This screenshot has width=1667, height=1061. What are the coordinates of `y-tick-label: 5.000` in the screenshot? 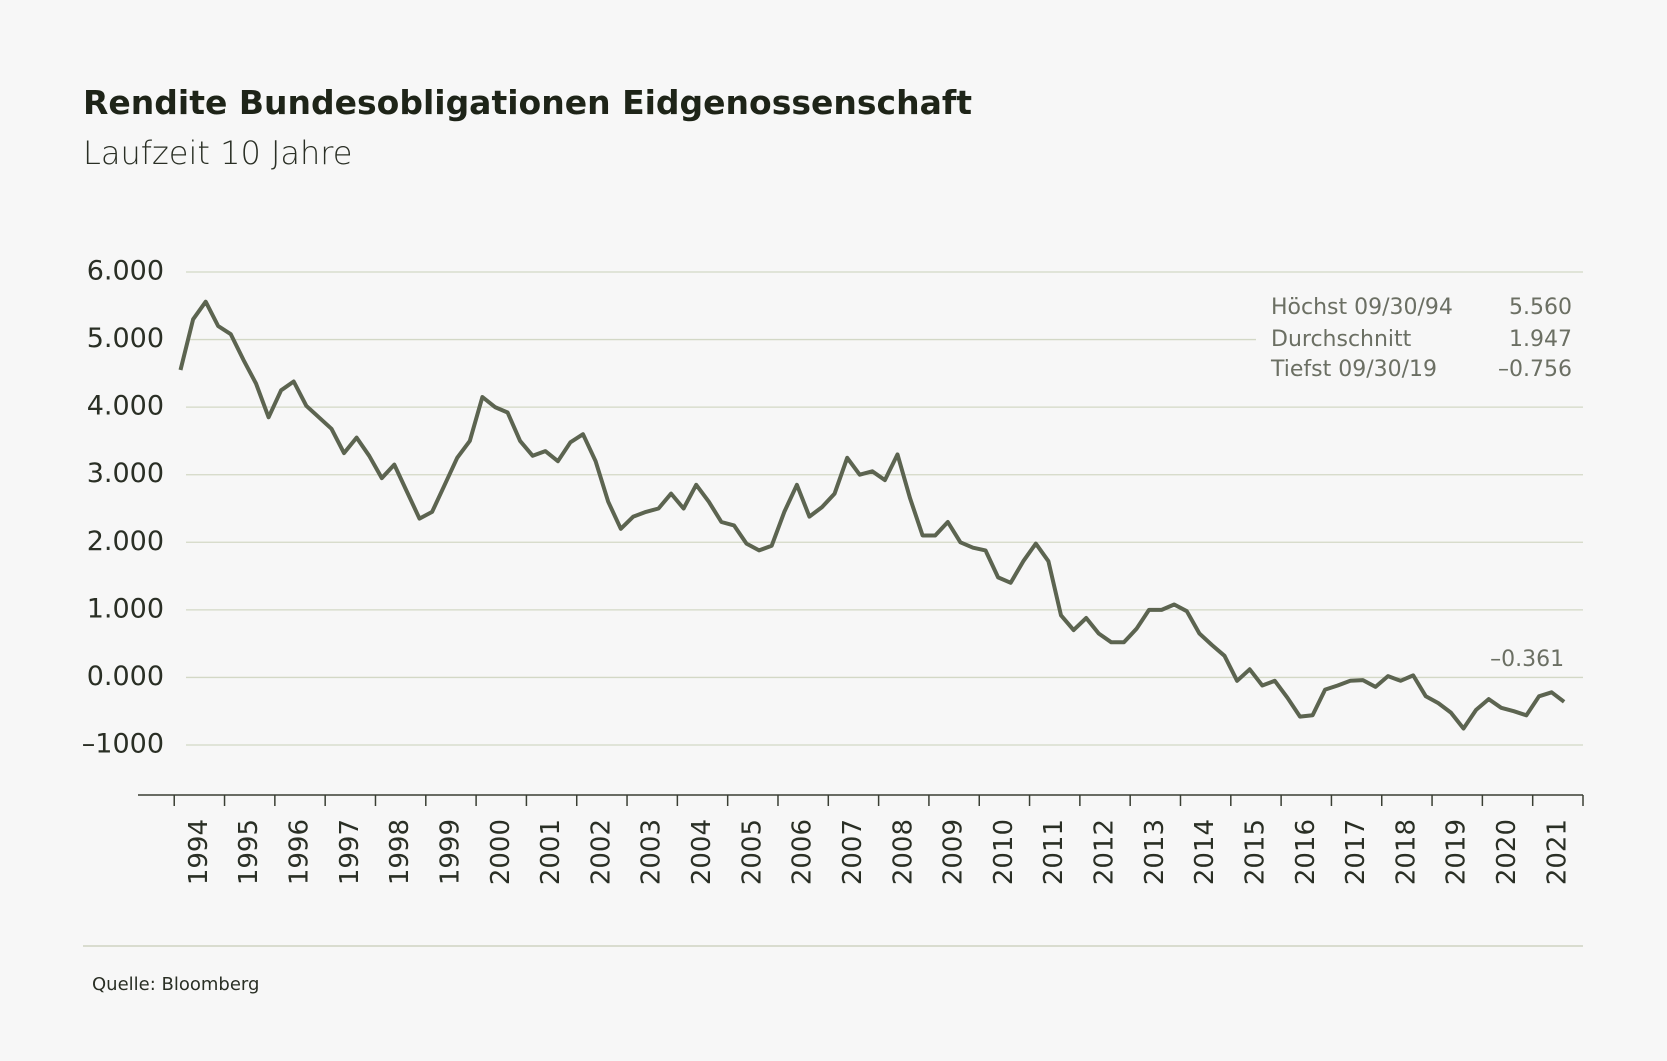 It's located at (125, 338).